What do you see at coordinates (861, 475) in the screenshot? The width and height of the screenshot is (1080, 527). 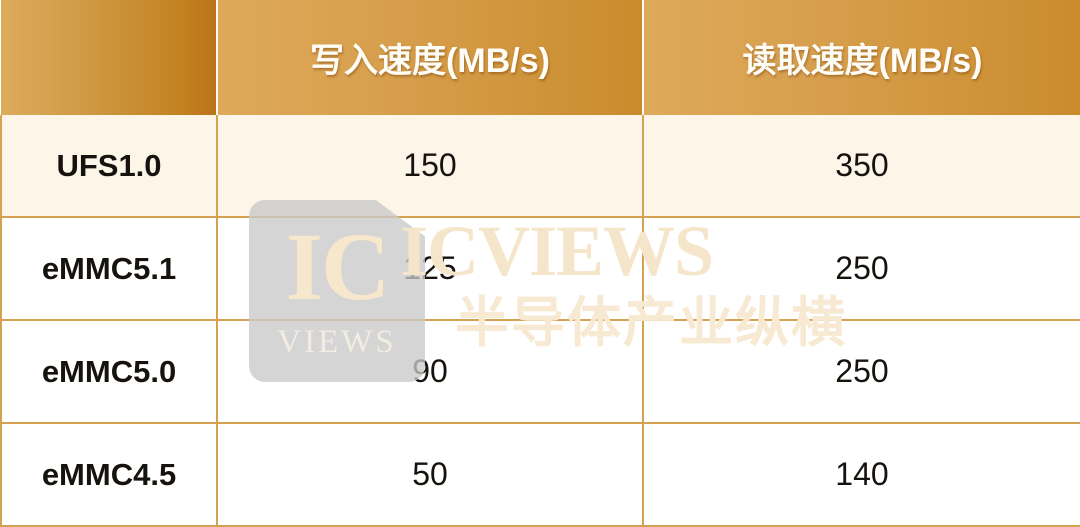 I see `cell-read-speed: 140` at bounding box center [861, 475].